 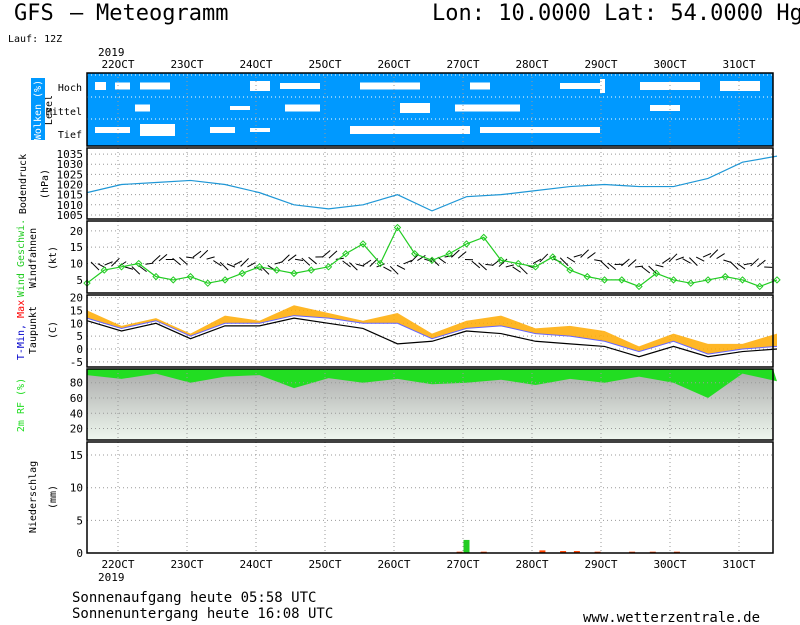 What do you see at coordinates (255, 564) in the screenshot?
I see `x-tick-label-bottom: 24OCT` at bounding box center [255, 564].